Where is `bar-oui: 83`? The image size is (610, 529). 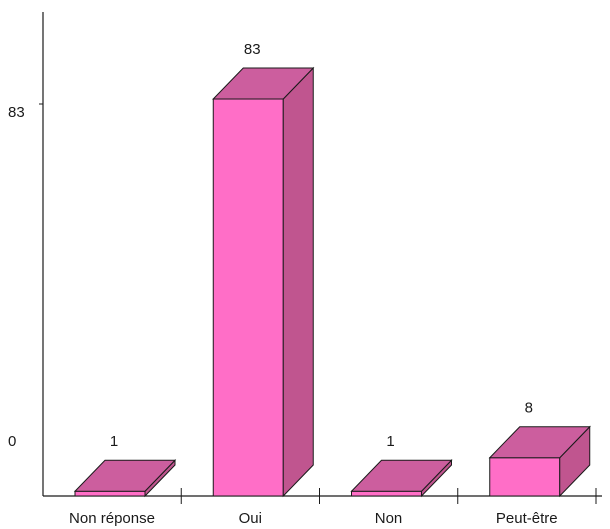 bar-oui: 83 is located at coordinates (263, 269).